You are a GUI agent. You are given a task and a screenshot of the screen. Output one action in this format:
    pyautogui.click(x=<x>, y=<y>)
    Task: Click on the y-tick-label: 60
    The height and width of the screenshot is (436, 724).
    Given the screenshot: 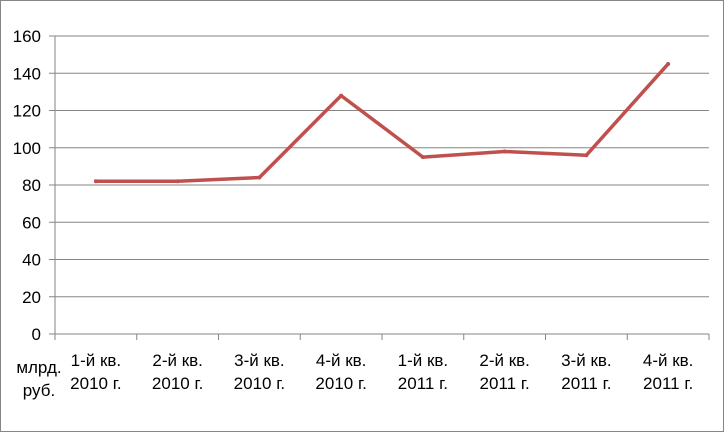 What is the action you would take?
    pyautogui.click(x=31, y=222)
    